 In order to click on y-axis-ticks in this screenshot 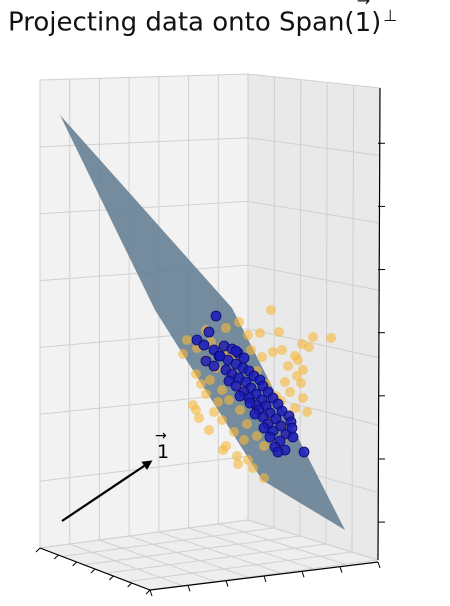, I will do `click(265, 579)`.